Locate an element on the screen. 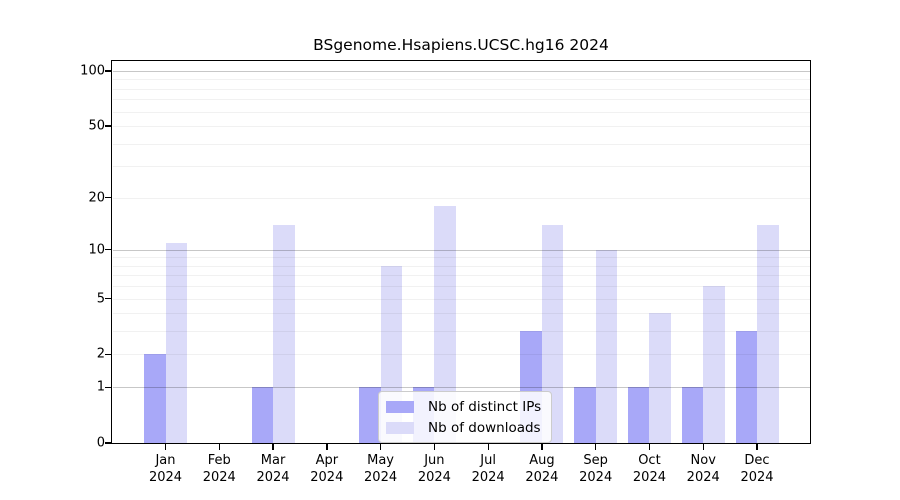 This screenshot has width=900, height=500. bar-nb-of-downloads-aug is located at coordinates (552, 333).